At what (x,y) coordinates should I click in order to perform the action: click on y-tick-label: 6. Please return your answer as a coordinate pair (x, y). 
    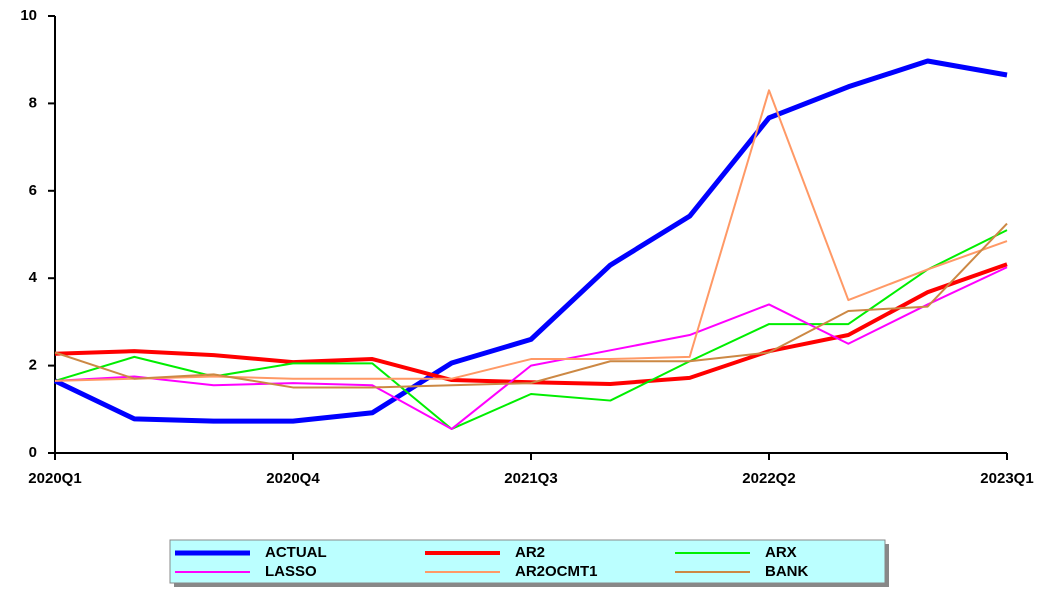
    Looking at the image, I should click on (33, 190).